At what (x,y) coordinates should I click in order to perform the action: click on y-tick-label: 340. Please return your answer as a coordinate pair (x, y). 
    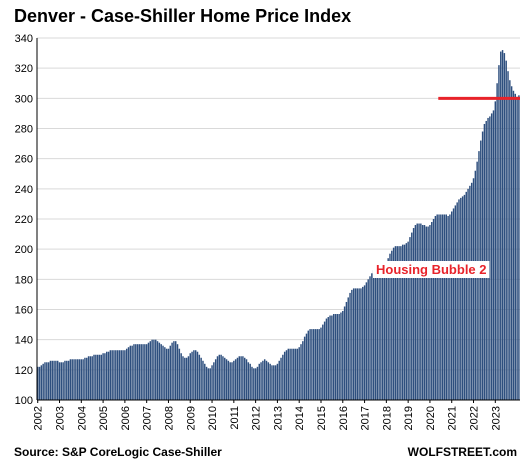
    Looking at the image, I should click on (24, 39).